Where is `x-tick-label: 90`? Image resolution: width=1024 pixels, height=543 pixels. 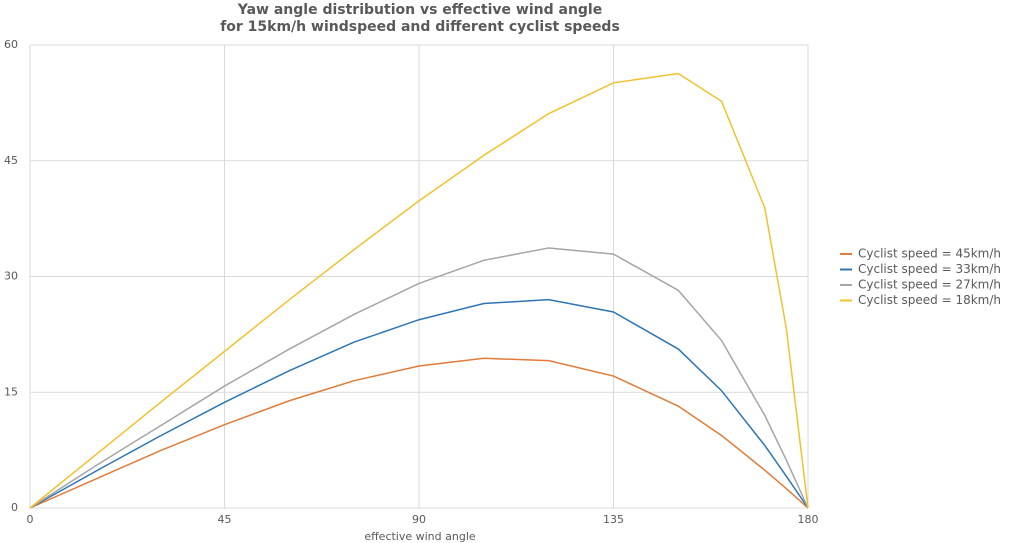
x-tick-label: 90 is located at coordinates (419, 519).